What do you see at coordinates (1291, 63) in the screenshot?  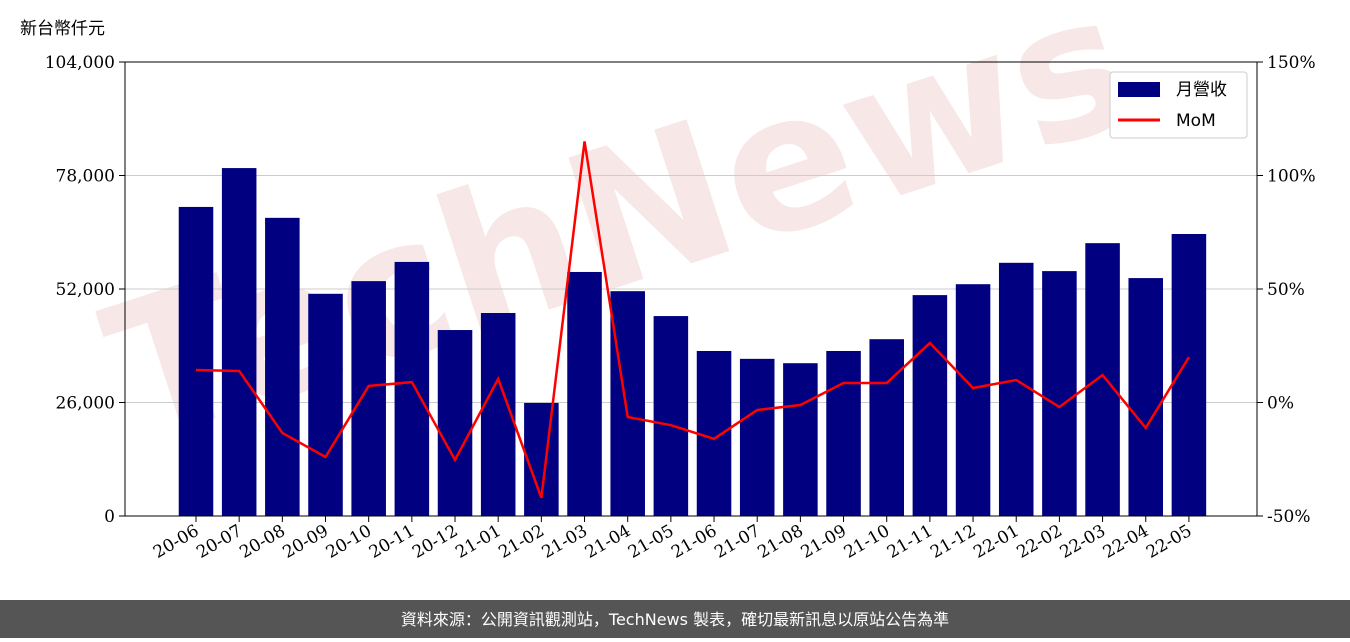 I see `y2-tick-label: 150%` at bounding box center [1291, 63].